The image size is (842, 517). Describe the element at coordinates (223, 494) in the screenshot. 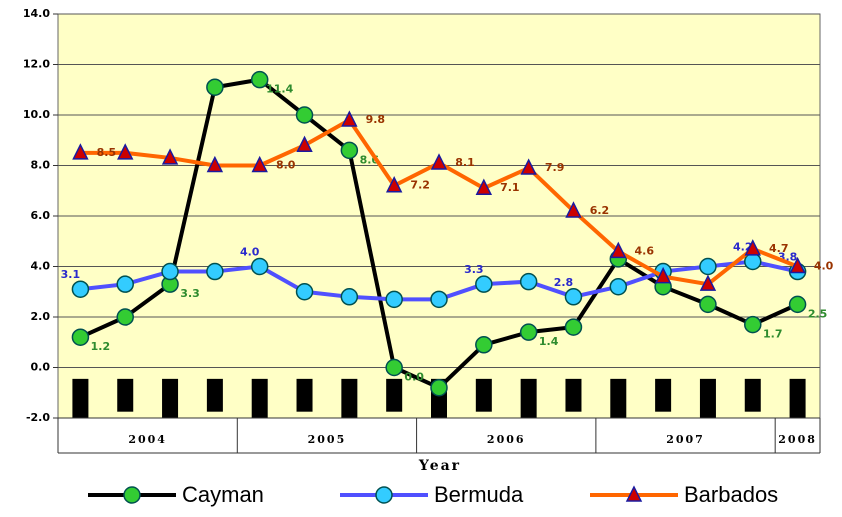

I see `legend-label: Cayman` at that location.